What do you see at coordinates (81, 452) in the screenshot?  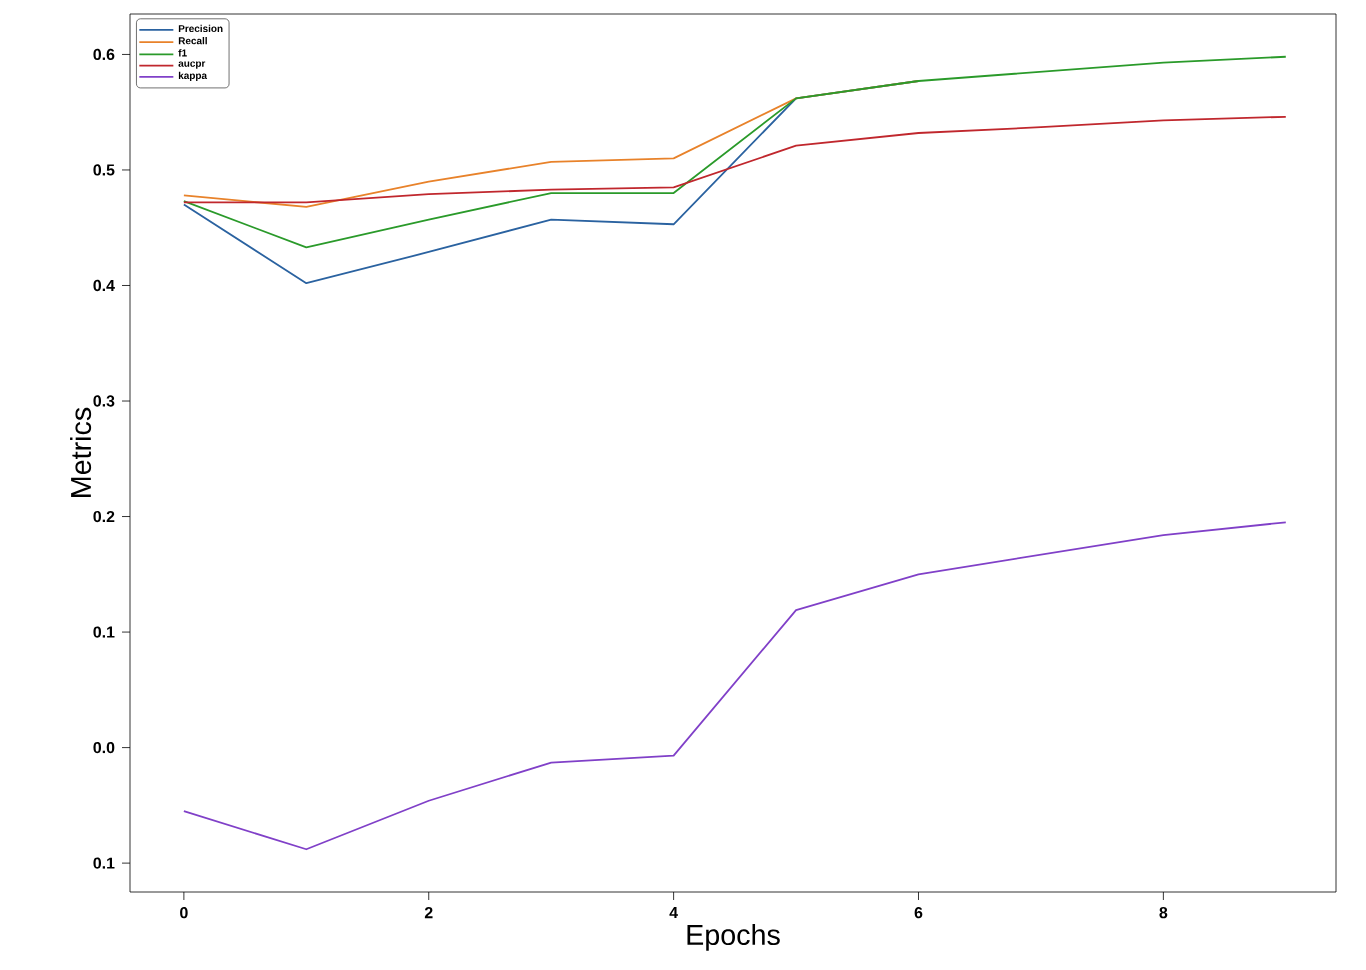 I see `y-axis-title: Metrics` at bounding box center [81, 452].